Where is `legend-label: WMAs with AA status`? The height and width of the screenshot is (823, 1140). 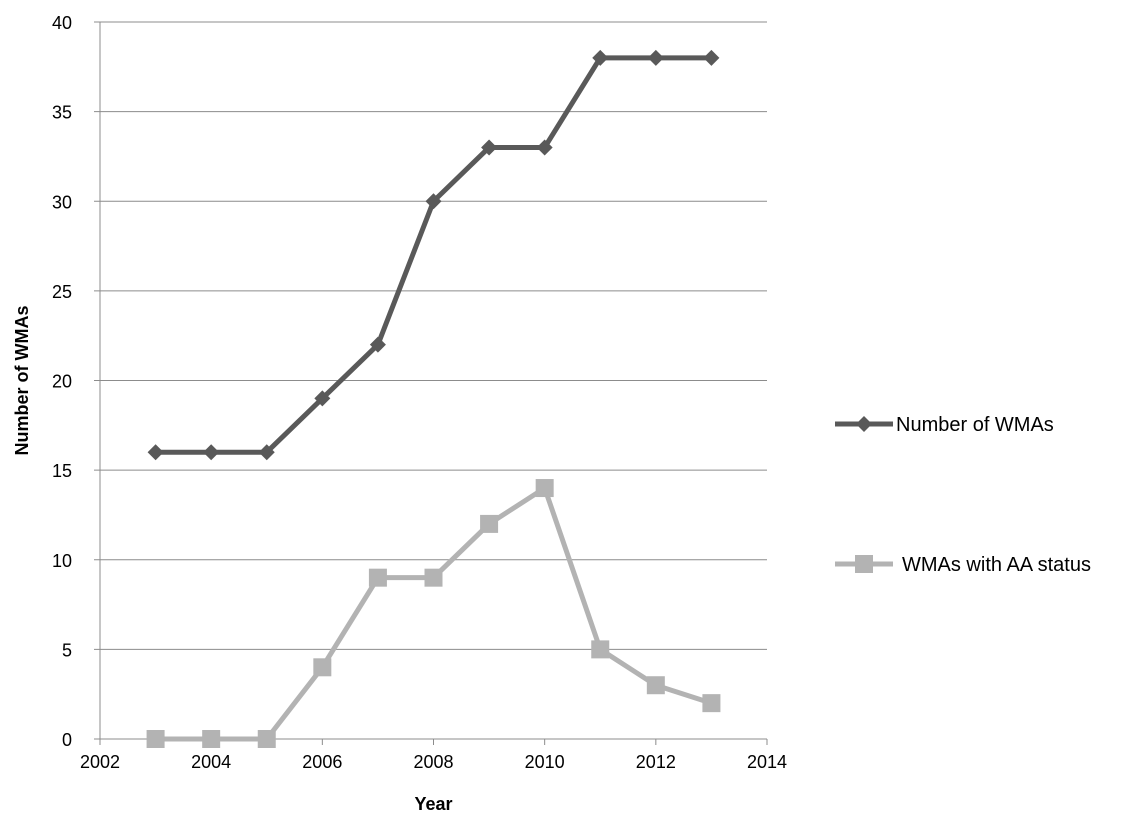
legend-label: WMAs with AA status is located at coordinates (996, 565).